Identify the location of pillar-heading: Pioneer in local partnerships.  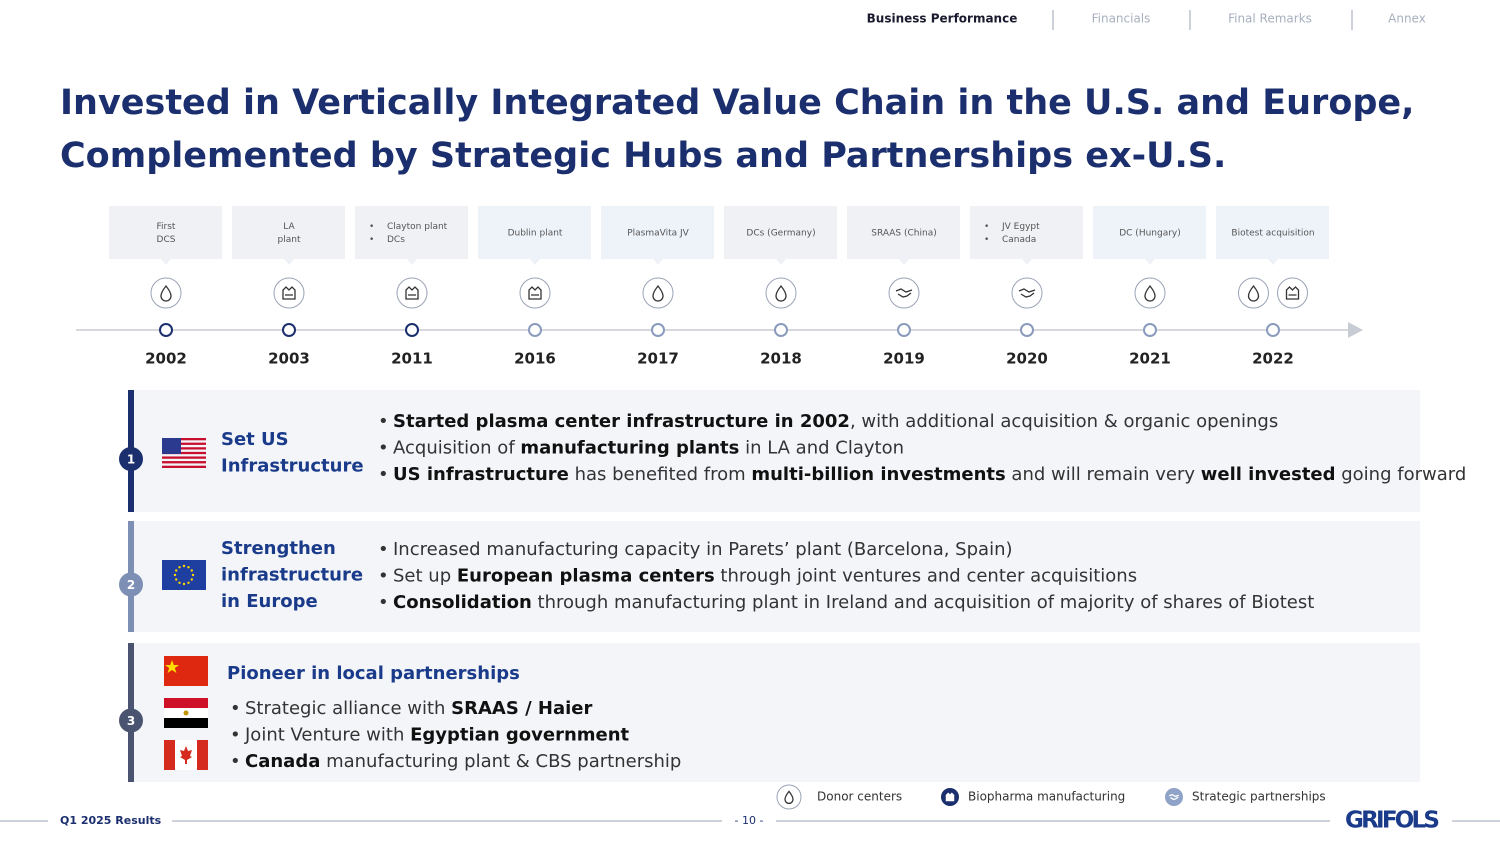
(373, 673).